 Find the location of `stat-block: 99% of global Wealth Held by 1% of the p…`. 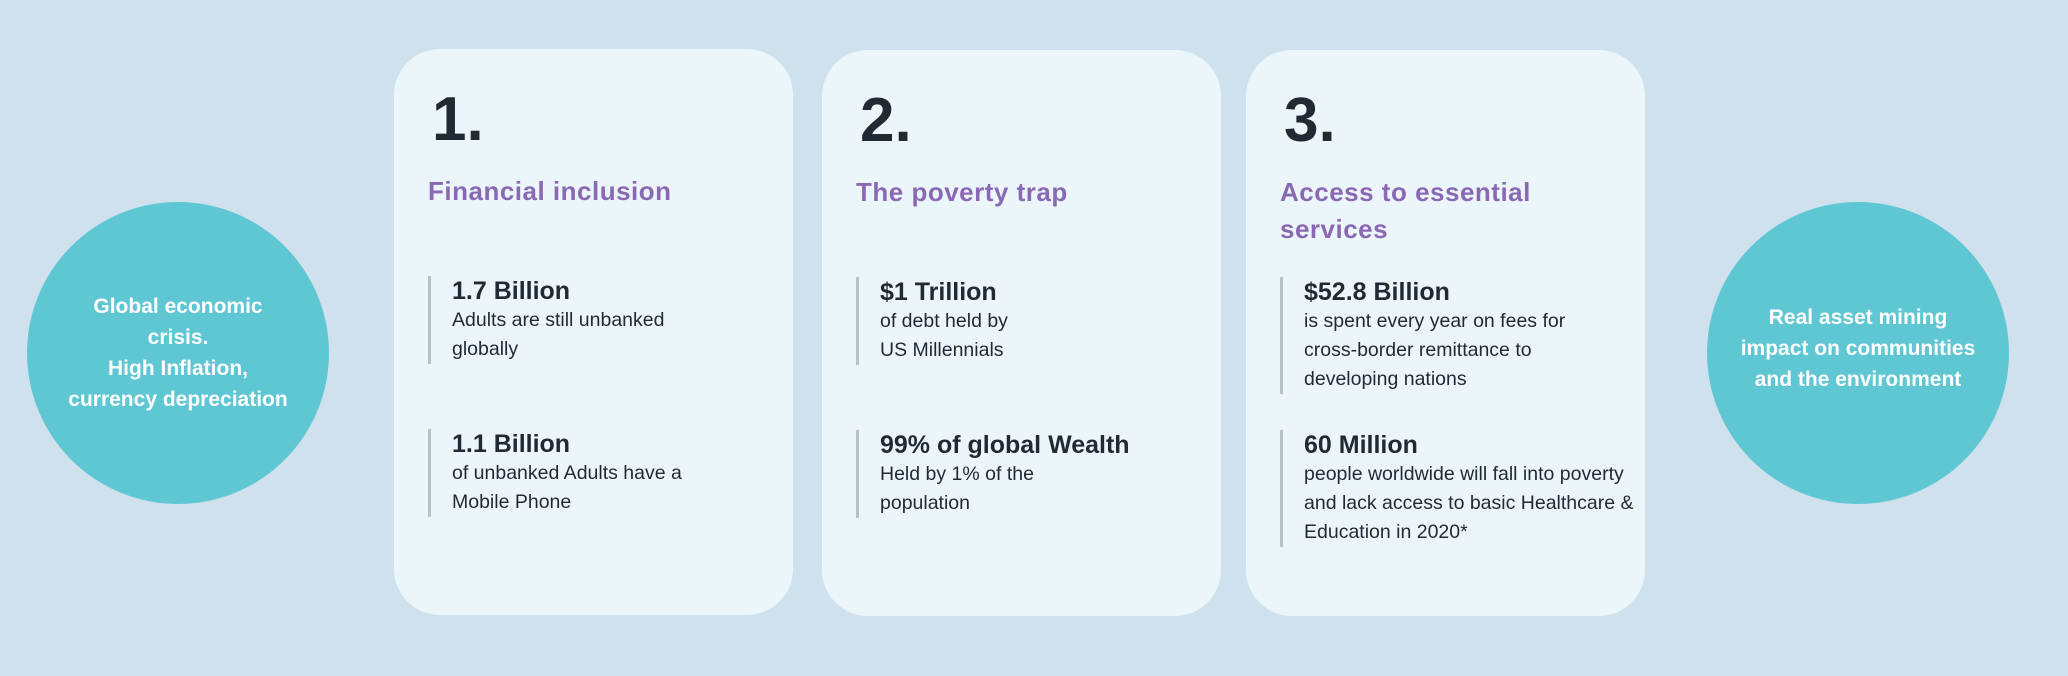

stat-block: 99% of global Wealth Held by 1% of the p… is located at coordinates (1028, 474).